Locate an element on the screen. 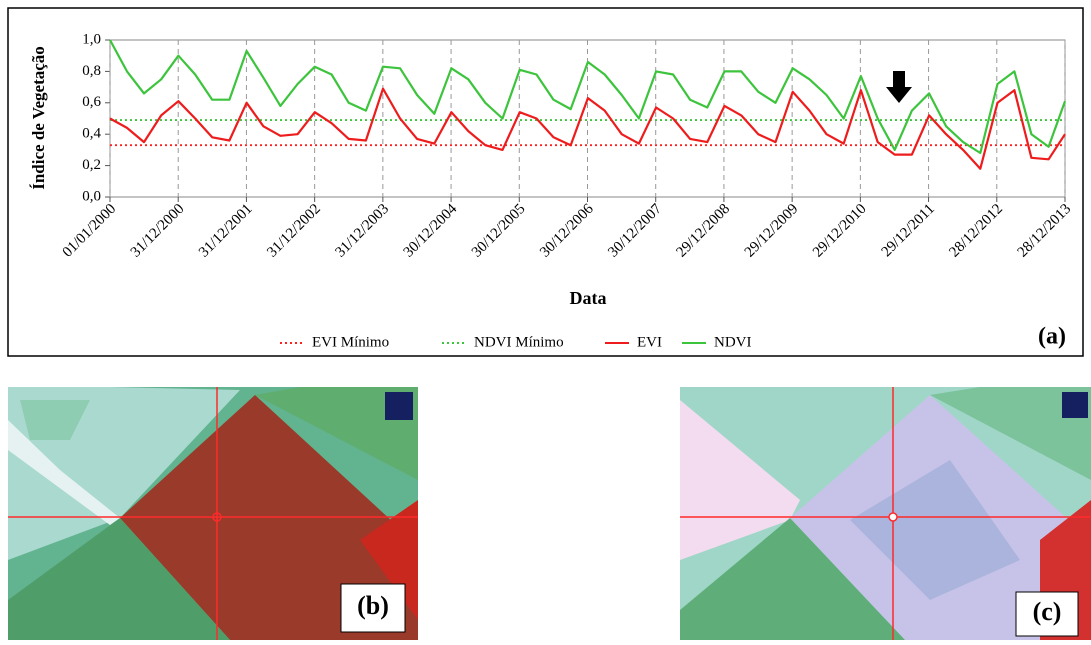  legend-label: NDVI Mínimo is located at coordinates (519, 342).